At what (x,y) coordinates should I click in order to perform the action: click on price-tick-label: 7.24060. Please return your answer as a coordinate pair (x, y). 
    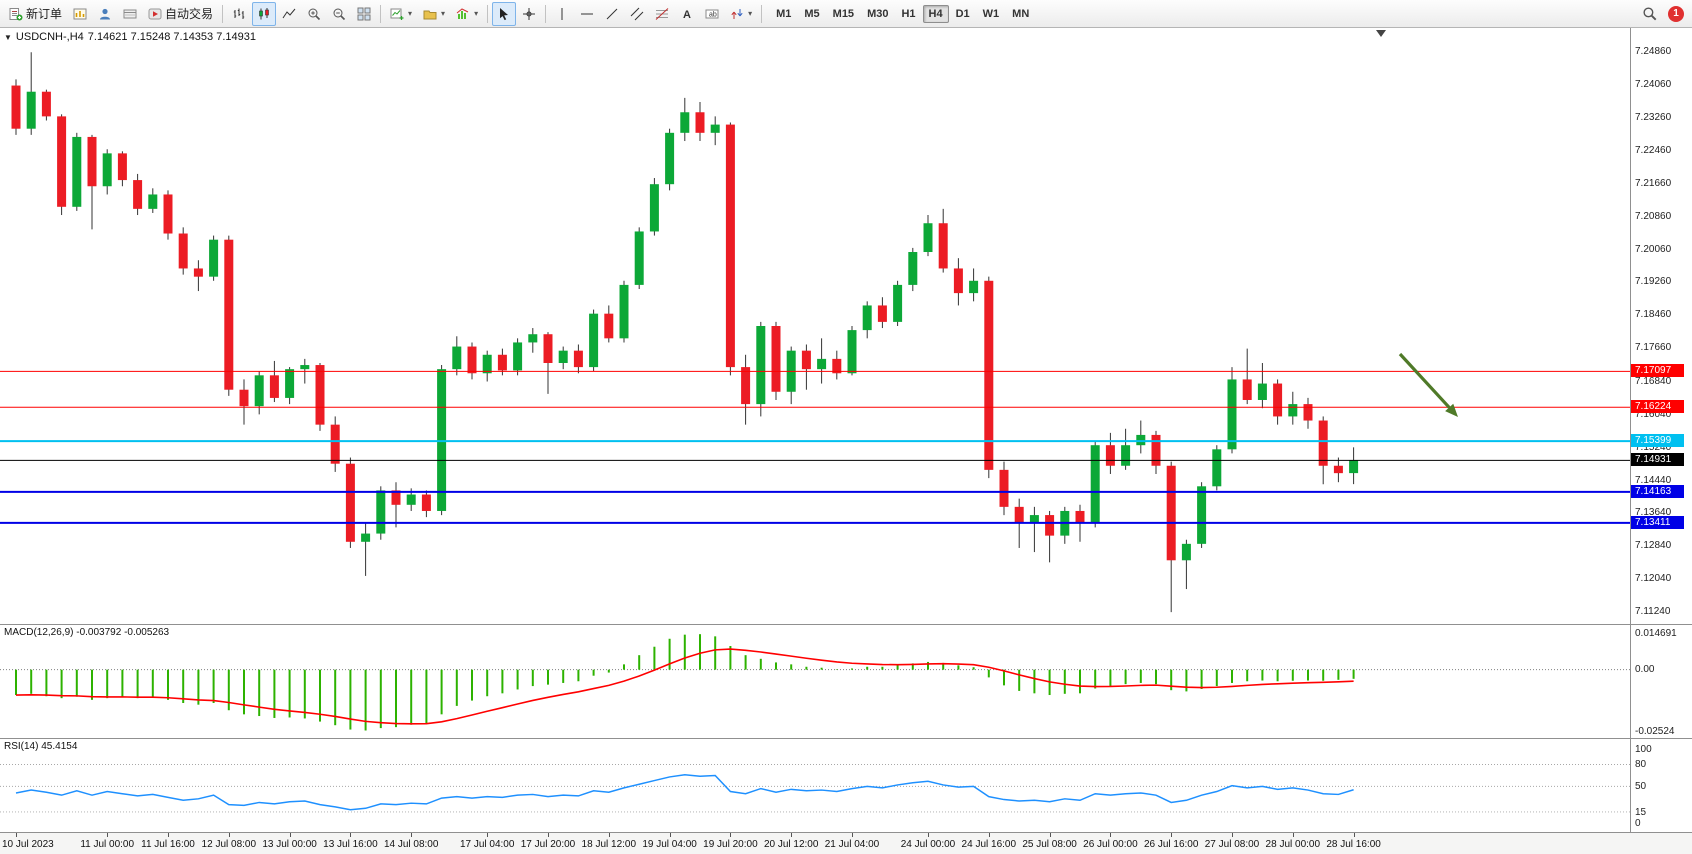
    Looking at the image, I should click on (1653, 85).